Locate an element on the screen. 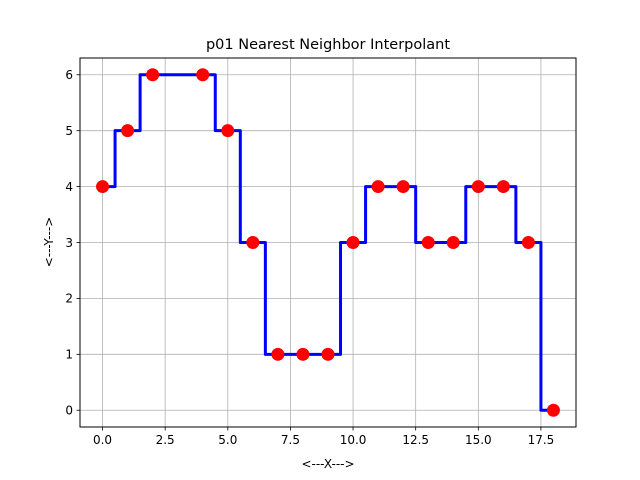  y-tick-label: 0 is located at coordinates (69, 411).